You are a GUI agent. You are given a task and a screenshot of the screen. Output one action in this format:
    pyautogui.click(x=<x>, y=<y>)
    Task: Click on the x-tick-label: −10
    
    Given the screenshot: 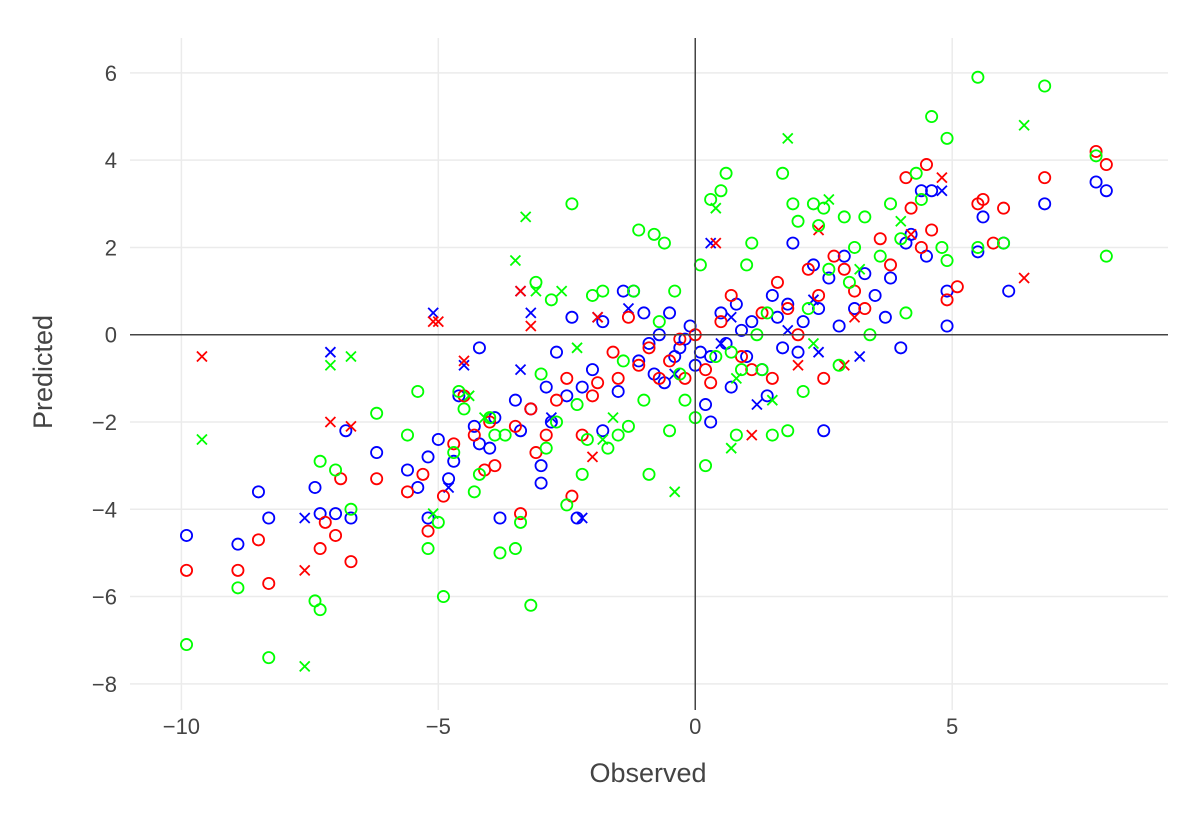 What is the action you would take?
    pyautogui.click(x=181, y=726)
    